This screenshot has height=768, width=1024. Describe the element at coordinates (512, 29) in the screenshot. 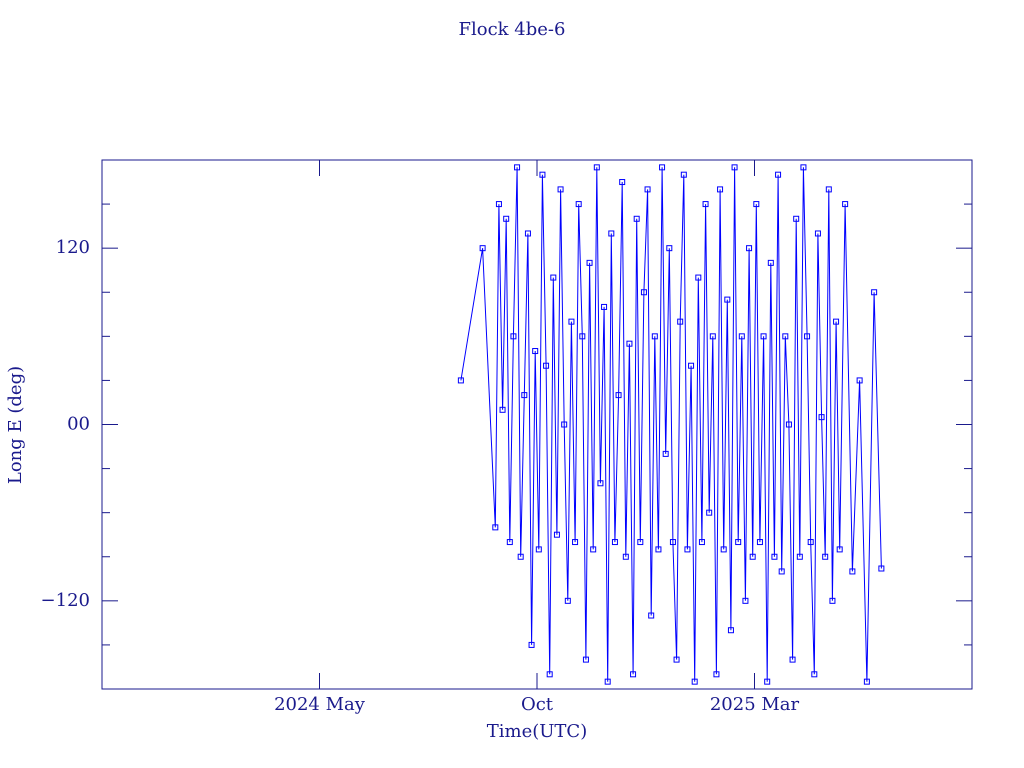

I see `chart-title: Flock 4be-6` at that location.